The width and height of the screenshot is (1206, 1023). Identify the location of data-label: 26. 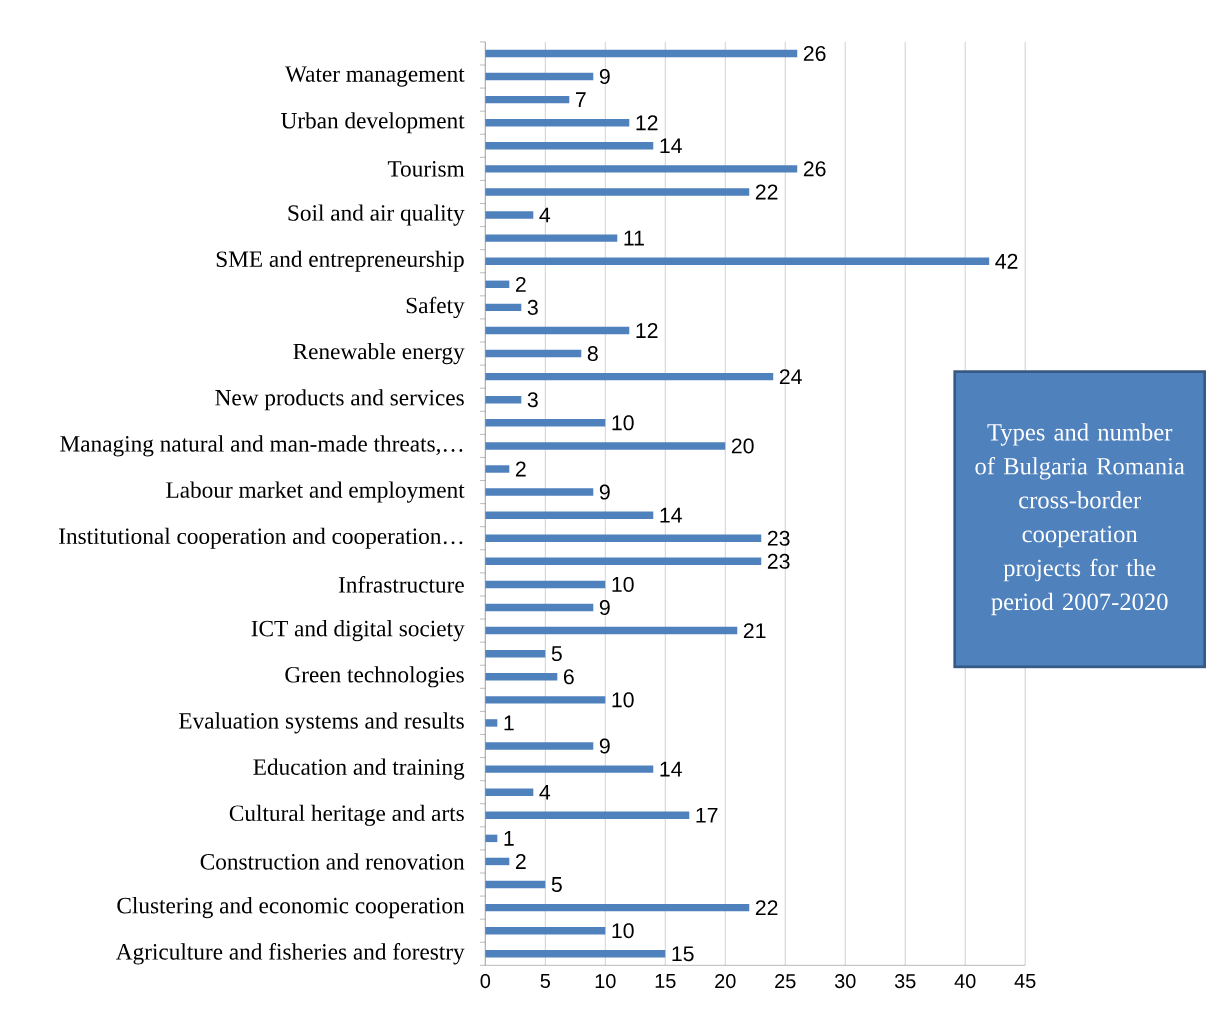
(814, 169).